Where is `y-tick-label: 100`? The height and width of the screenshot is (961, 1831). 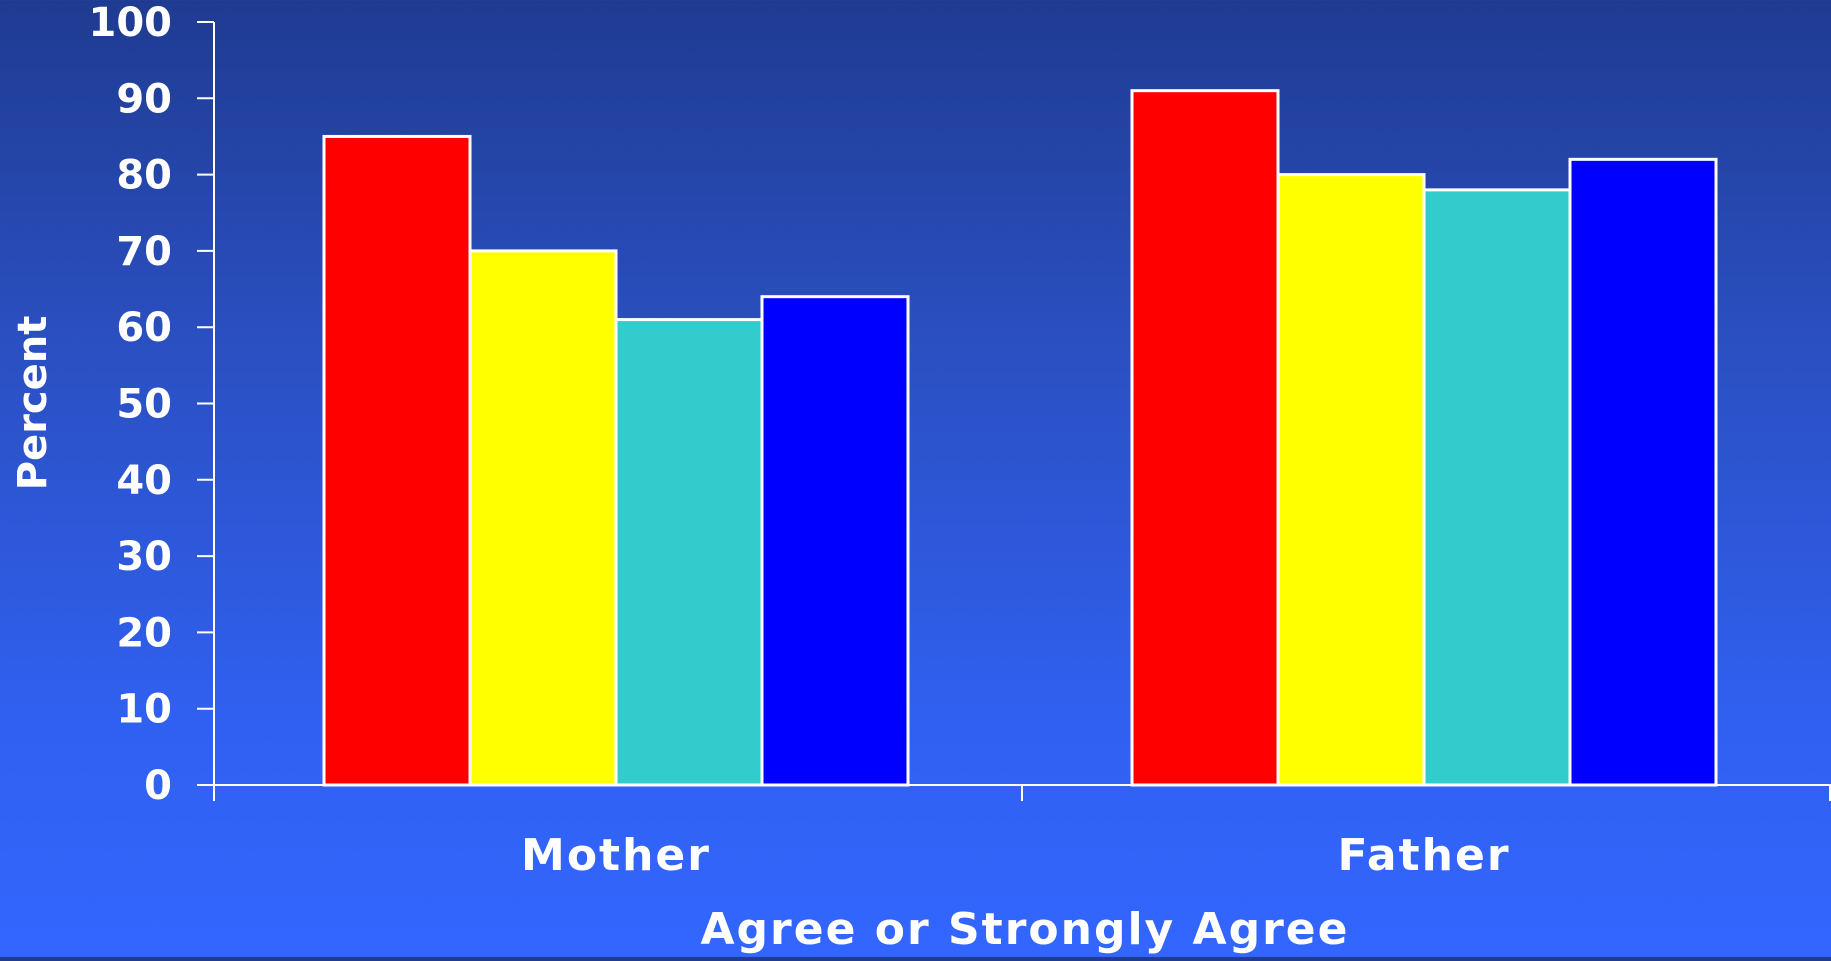 y-tick-label: 100 is located at coordinates (131, 23).